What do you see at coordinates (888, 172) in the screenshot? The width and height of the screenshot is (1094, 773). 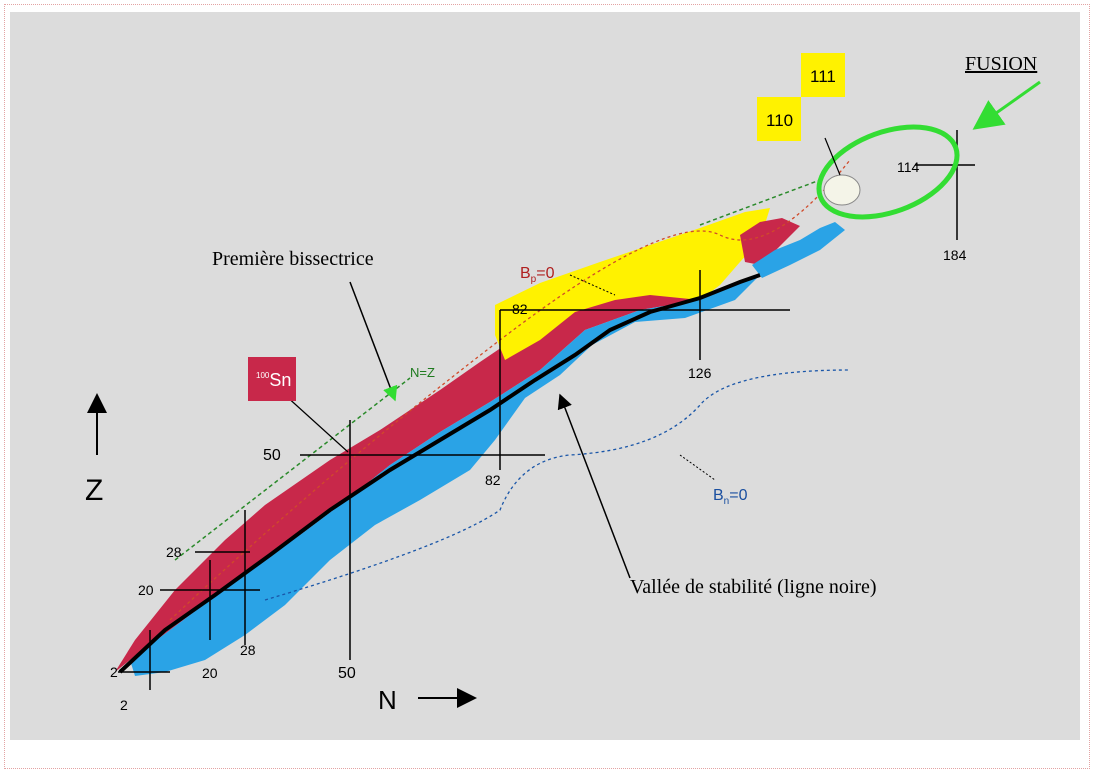 I see `fusion-ellipse` at bounding box center [888, 172].